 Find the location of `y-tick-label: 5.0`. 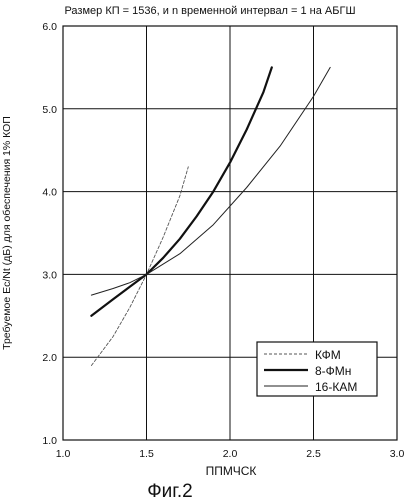

y-tick-label: 5.0 is located at coordinates (49, 110).